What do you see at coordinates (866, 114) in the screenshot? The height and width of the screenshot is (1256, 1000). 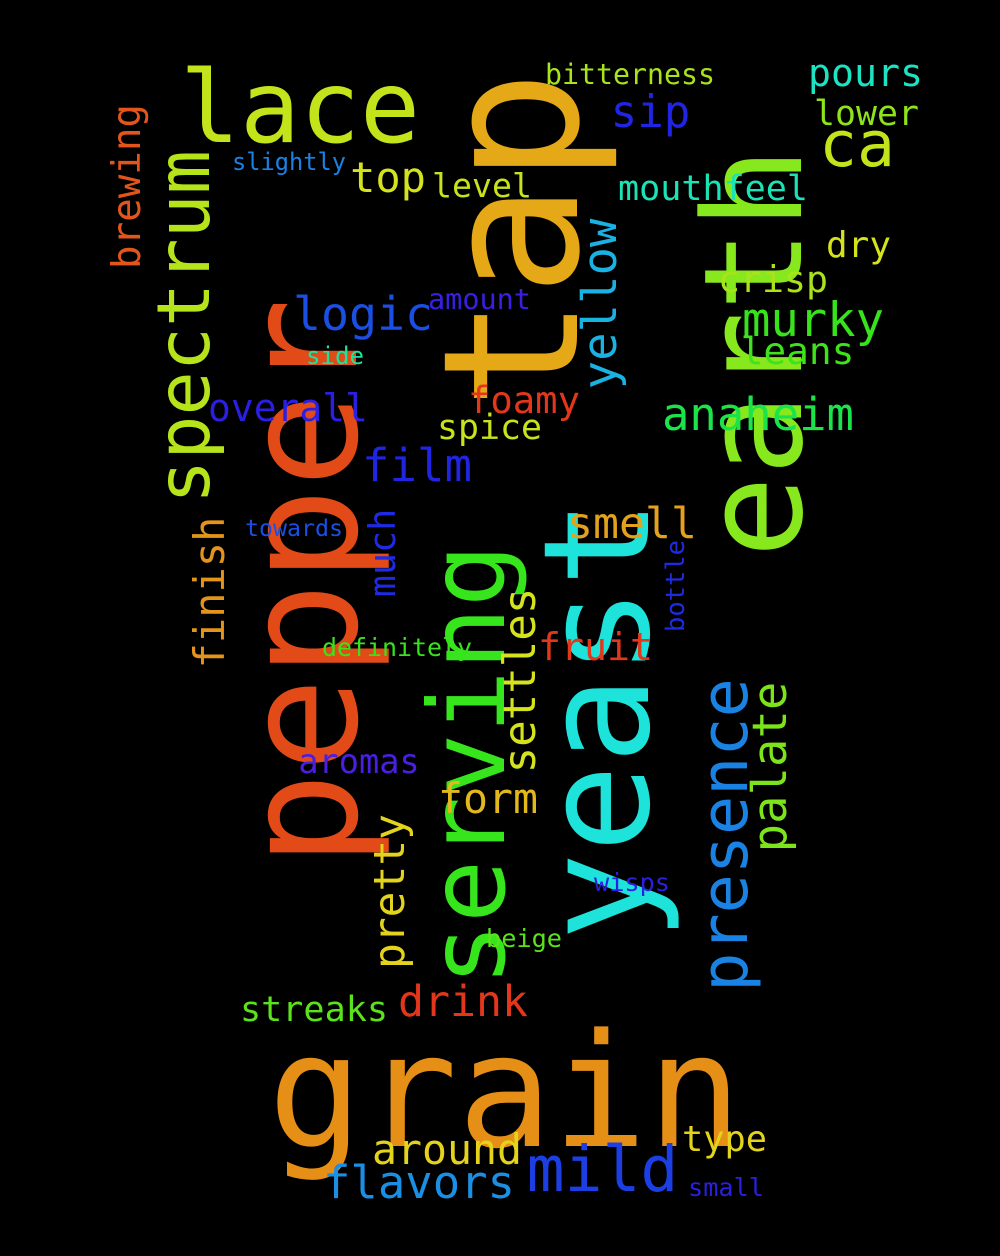 I see `word-lower: lower` at bounding box center [866, 114].